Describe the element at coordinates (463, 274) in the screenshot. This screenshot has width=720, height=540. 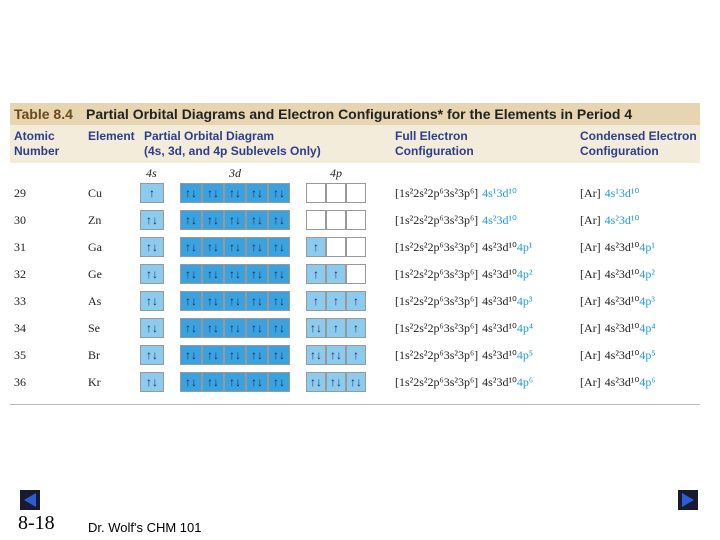
I see `full-configuration: [1s²2s²2p⁶3s²3p⁶] 4s²3d¹⁰4p²` at that location.